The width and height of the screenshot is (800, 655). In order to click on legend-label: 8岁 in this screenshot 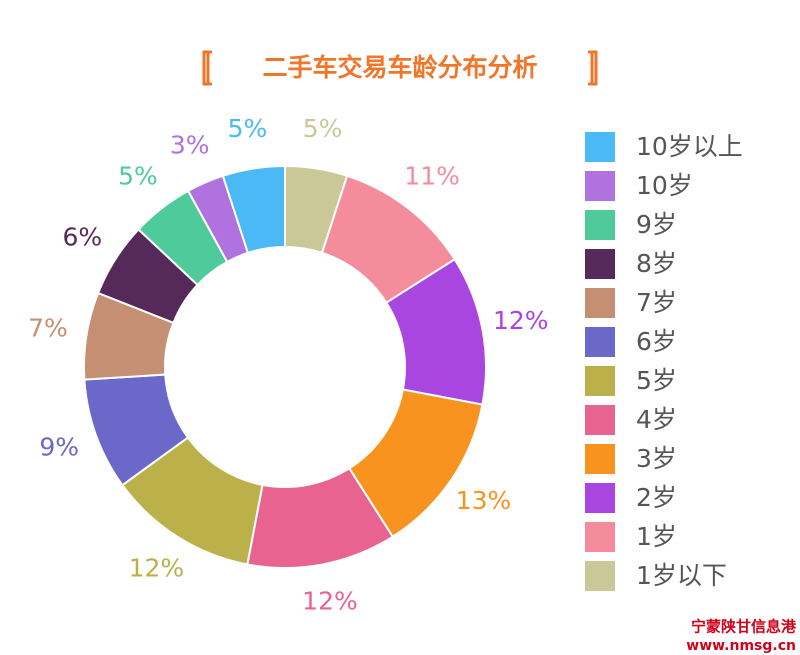, I will do `click(656, 263)`.